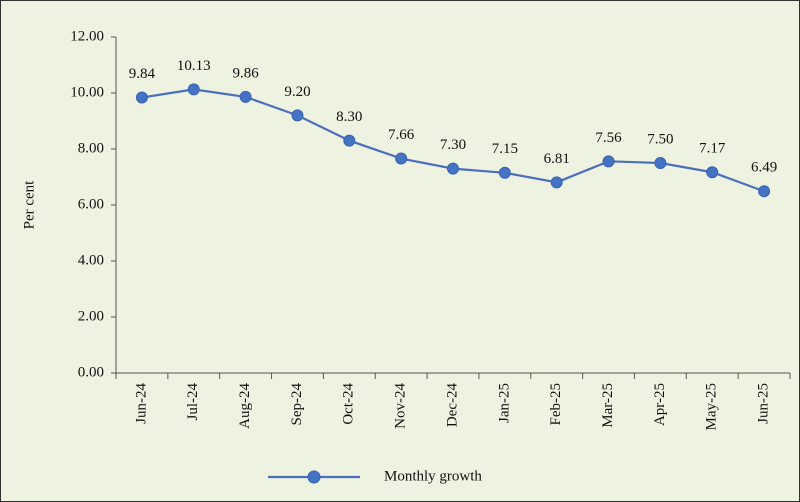 Image resolution: width=800 pixels, height=502 pixels. What do you see at coordinates (660, 139) in the screenshot?
I see `data-label: 7.50` at bounding box center [660, 139].